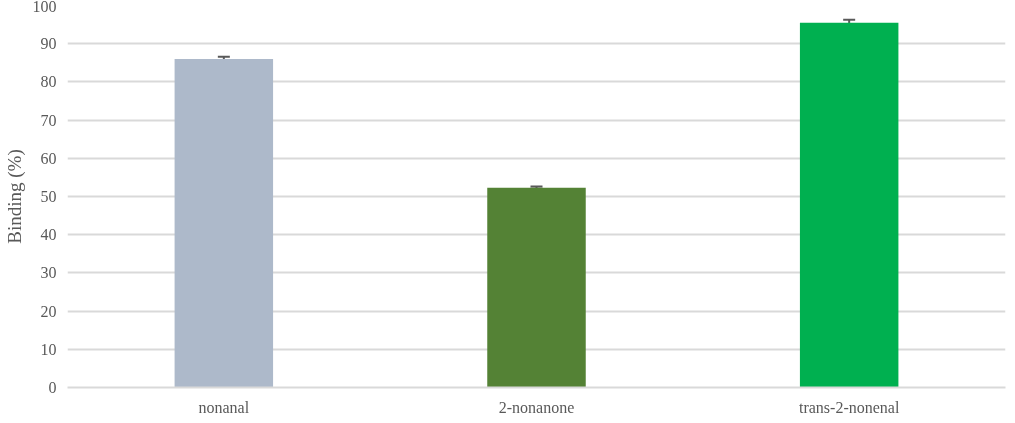  Describe the element at coordinates (536, 407) in the screenshot. I see `x-tick-label: 2-nonanone` at that location.